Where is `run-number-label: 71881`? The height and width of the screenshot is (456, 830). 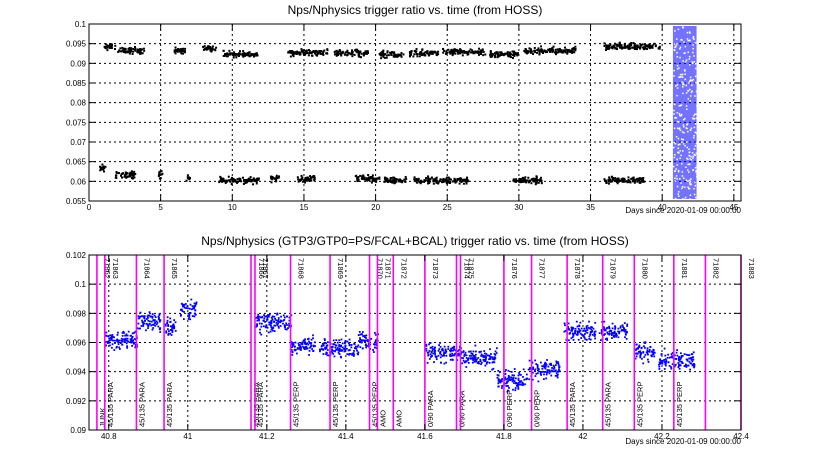 run-number-label: 71881 is located at coordinates (684, 268).